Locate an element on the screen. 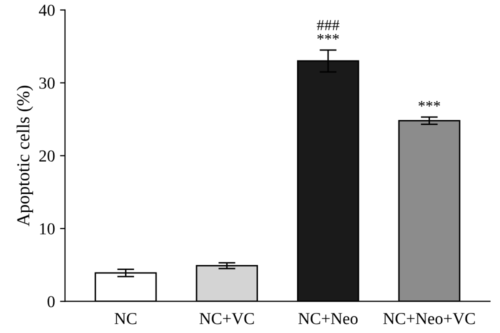  y-tick-label: 30 is located at coordinates (47, 83).